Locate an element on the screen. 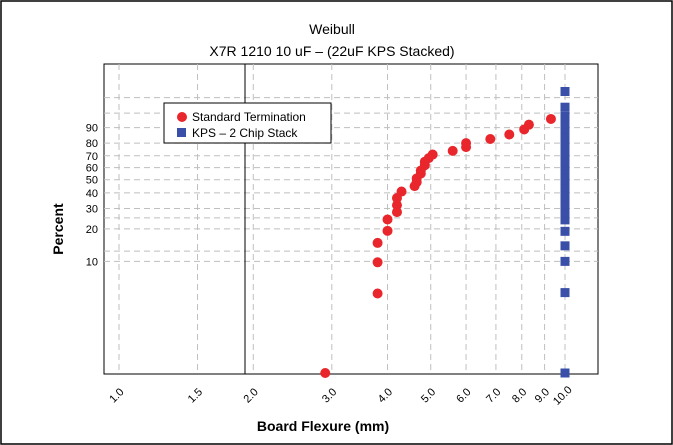 This screenshot has height=445, width=673. legend: Standard Termination KPS – 2 Chip Stack is located at coordinates (247, 123).